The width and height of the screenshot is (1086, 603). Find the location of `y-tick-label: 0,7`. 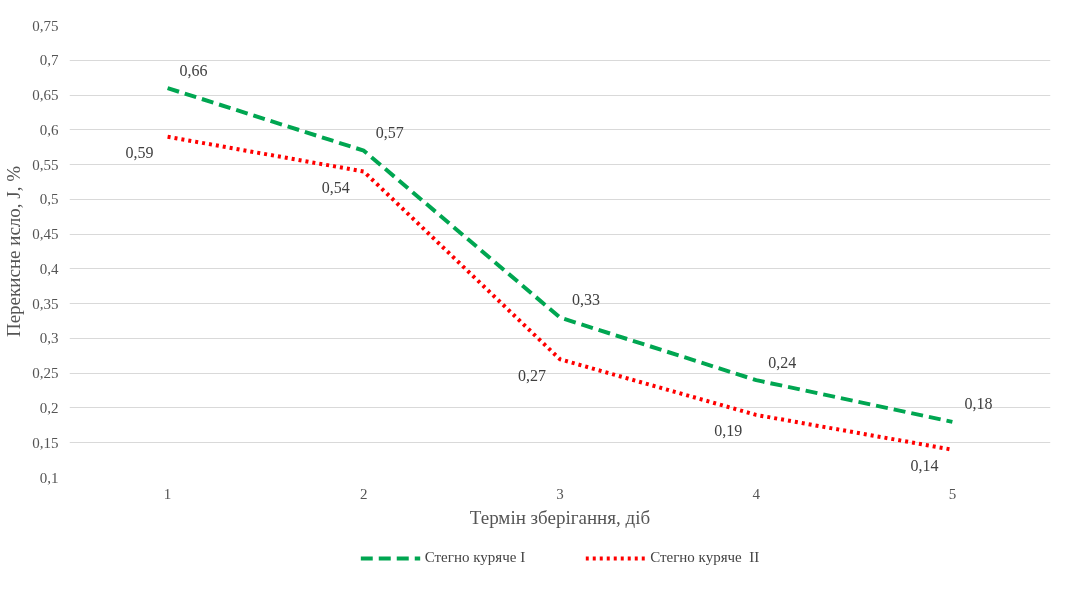

y-tick-label: 0,7 is located at coordinates (49, 60).